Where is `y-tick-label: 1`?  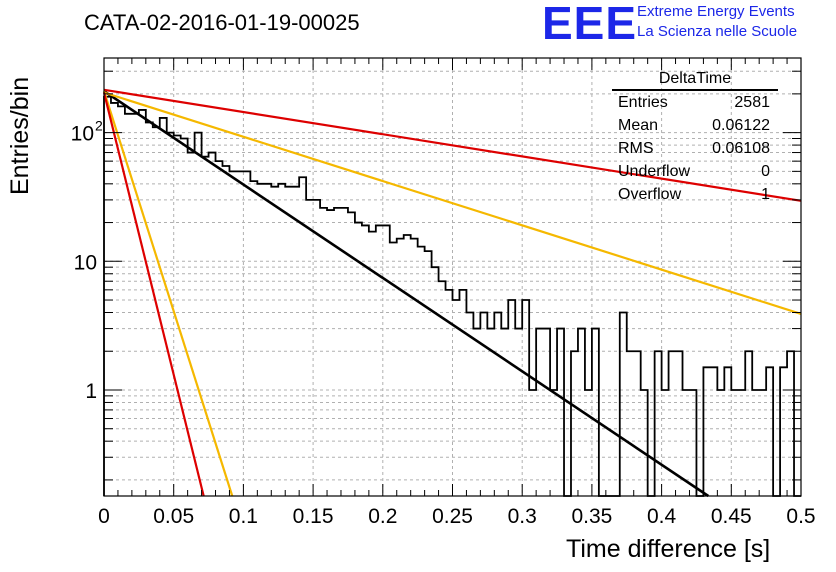 y-tick-label: 1 is located at coordinates (91, 391).